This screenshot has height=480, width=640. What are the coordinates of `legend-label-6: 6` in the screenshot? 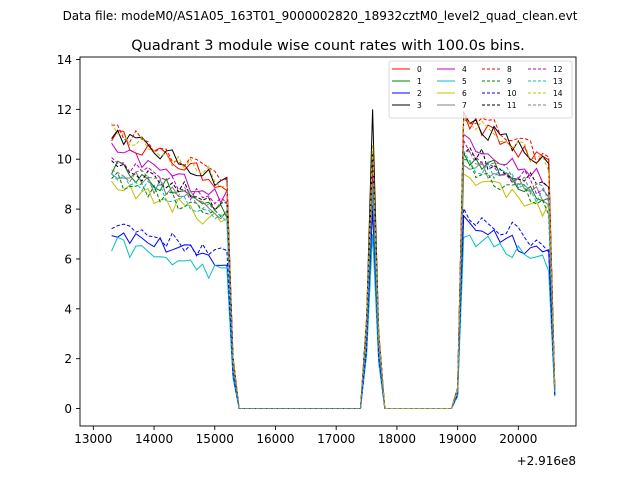 It's located at (464, 93).